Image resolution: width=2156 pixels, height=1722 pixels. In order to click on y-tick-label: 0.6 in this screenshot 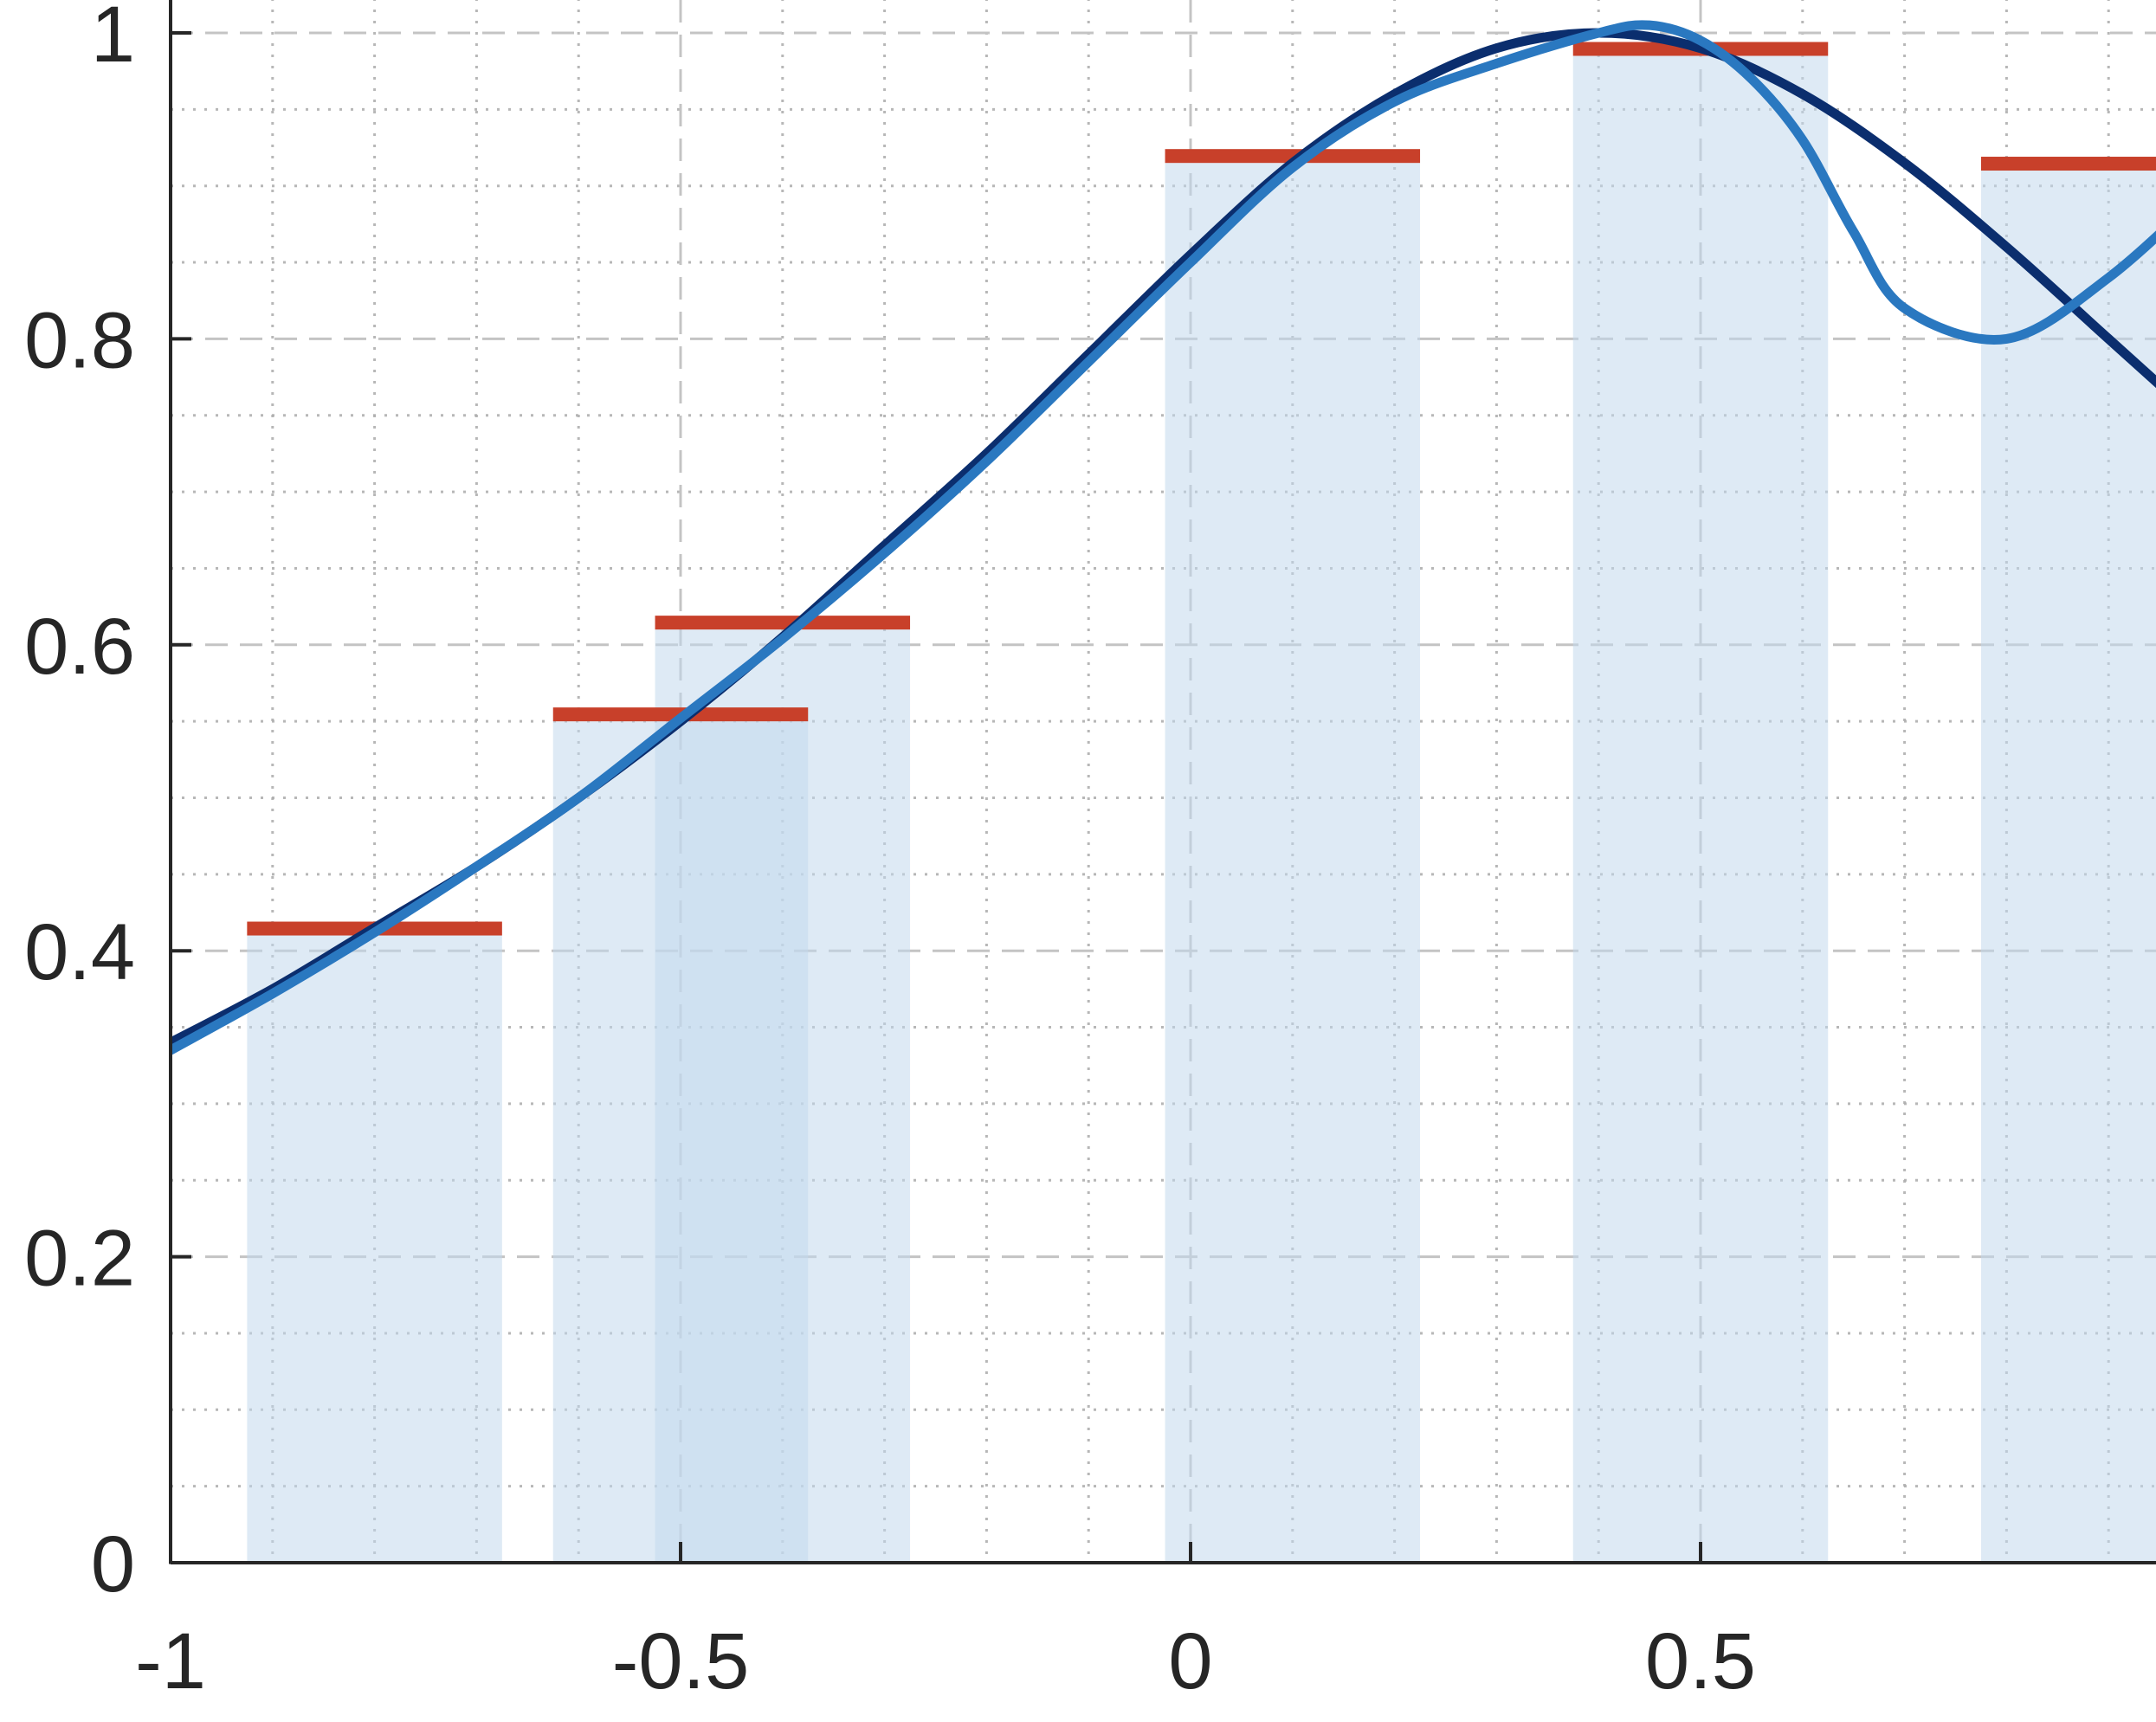, I will do `click(79, 647)`.